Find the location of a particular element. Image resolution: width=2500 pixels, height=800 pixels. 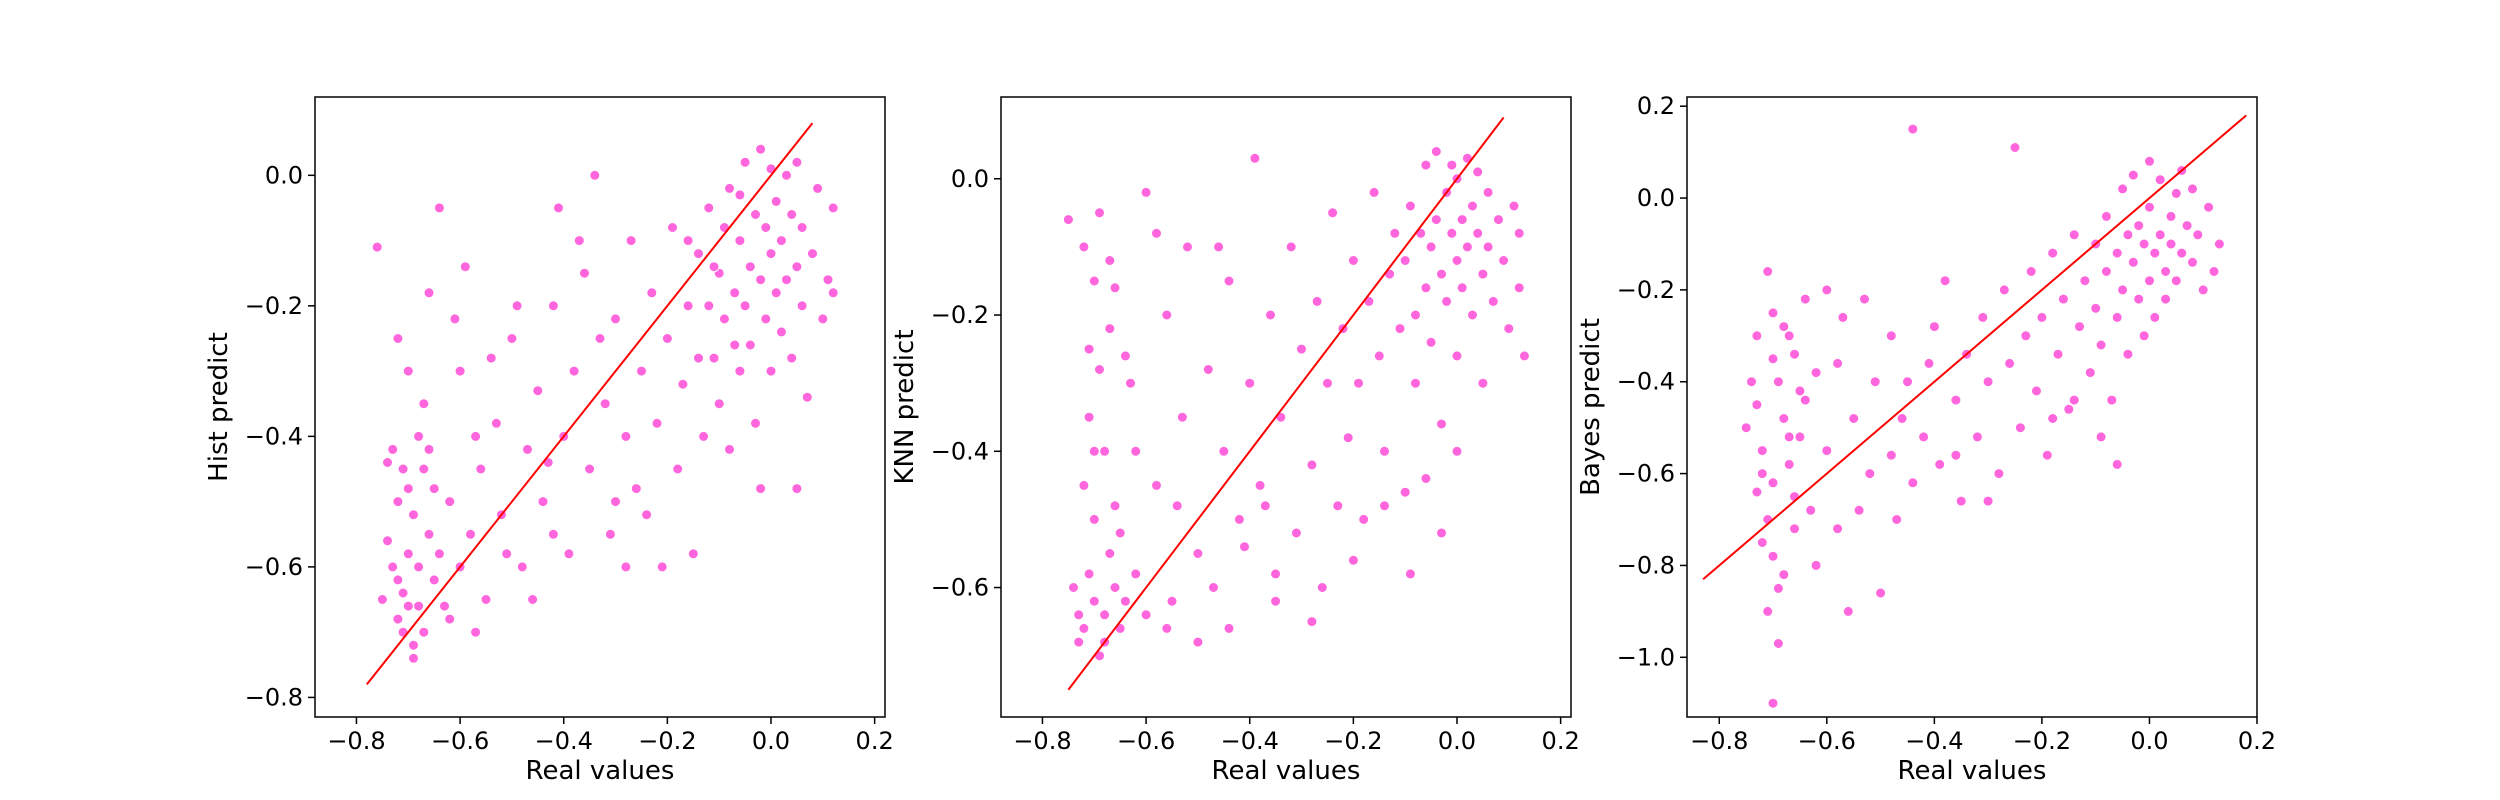

y-tick-label: −1.0 is located at coordinates (1646, 657).